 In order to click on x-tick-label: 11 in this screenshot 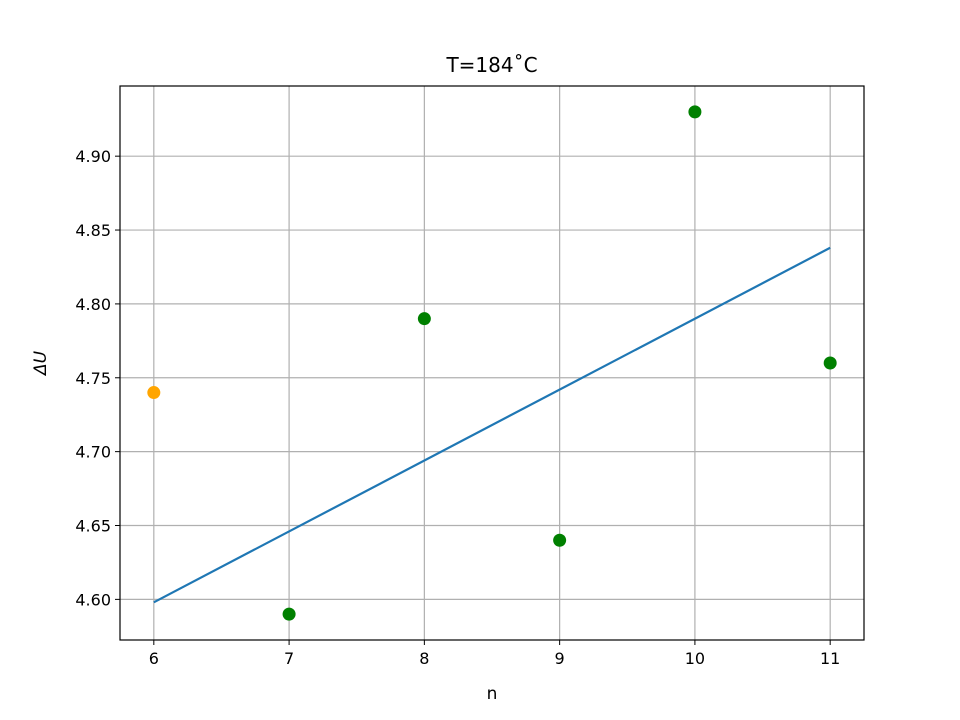, I will do `click(830, 658)`.